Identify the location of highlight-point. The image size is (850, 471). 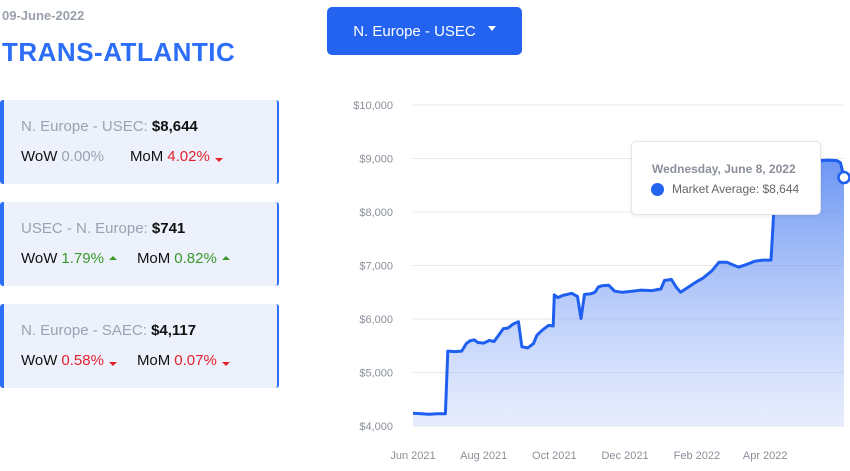
(843, 177).